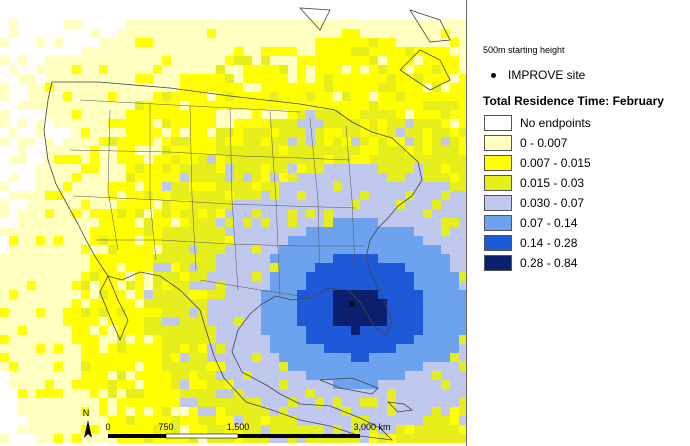 The height and width of the screenshot is (446, 690). Describe the element at coordinates (534, 203) in the screenshot. I see `legend-item: 0.030 - 0.07` at that location.